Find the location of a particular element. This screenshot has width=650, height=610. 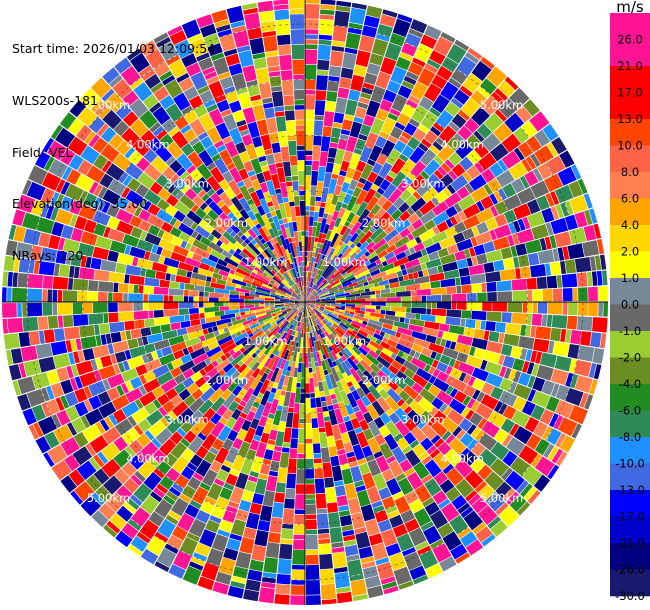

range-ring-label: 4.00km is located at coordinates (147, 459).